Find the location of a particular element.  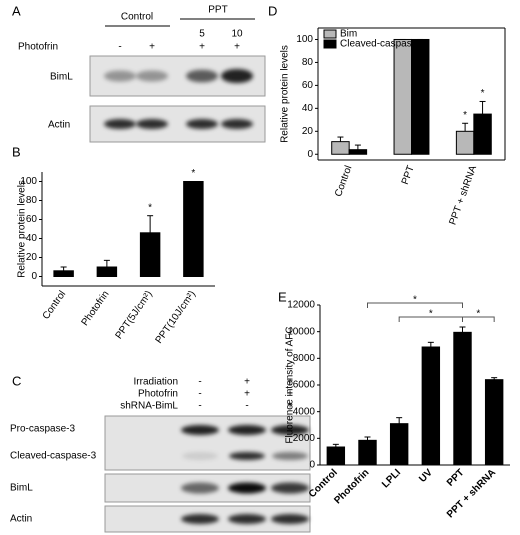

group-label: Control is located at coordinates (137, 17).